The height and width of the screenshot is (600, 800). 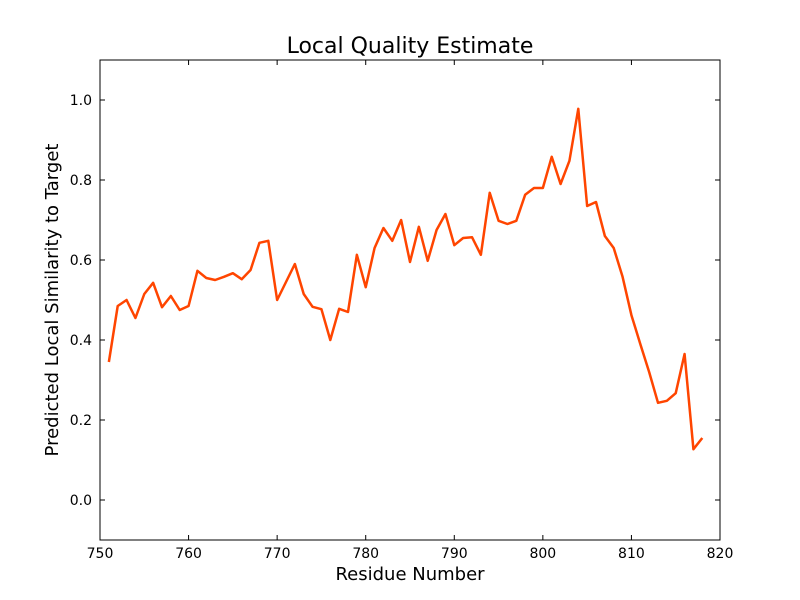 What do you see at coordinates (81, 421) in the screenshot?
I see `y-tick-label: 0.2` at bounding box center [81, 421].